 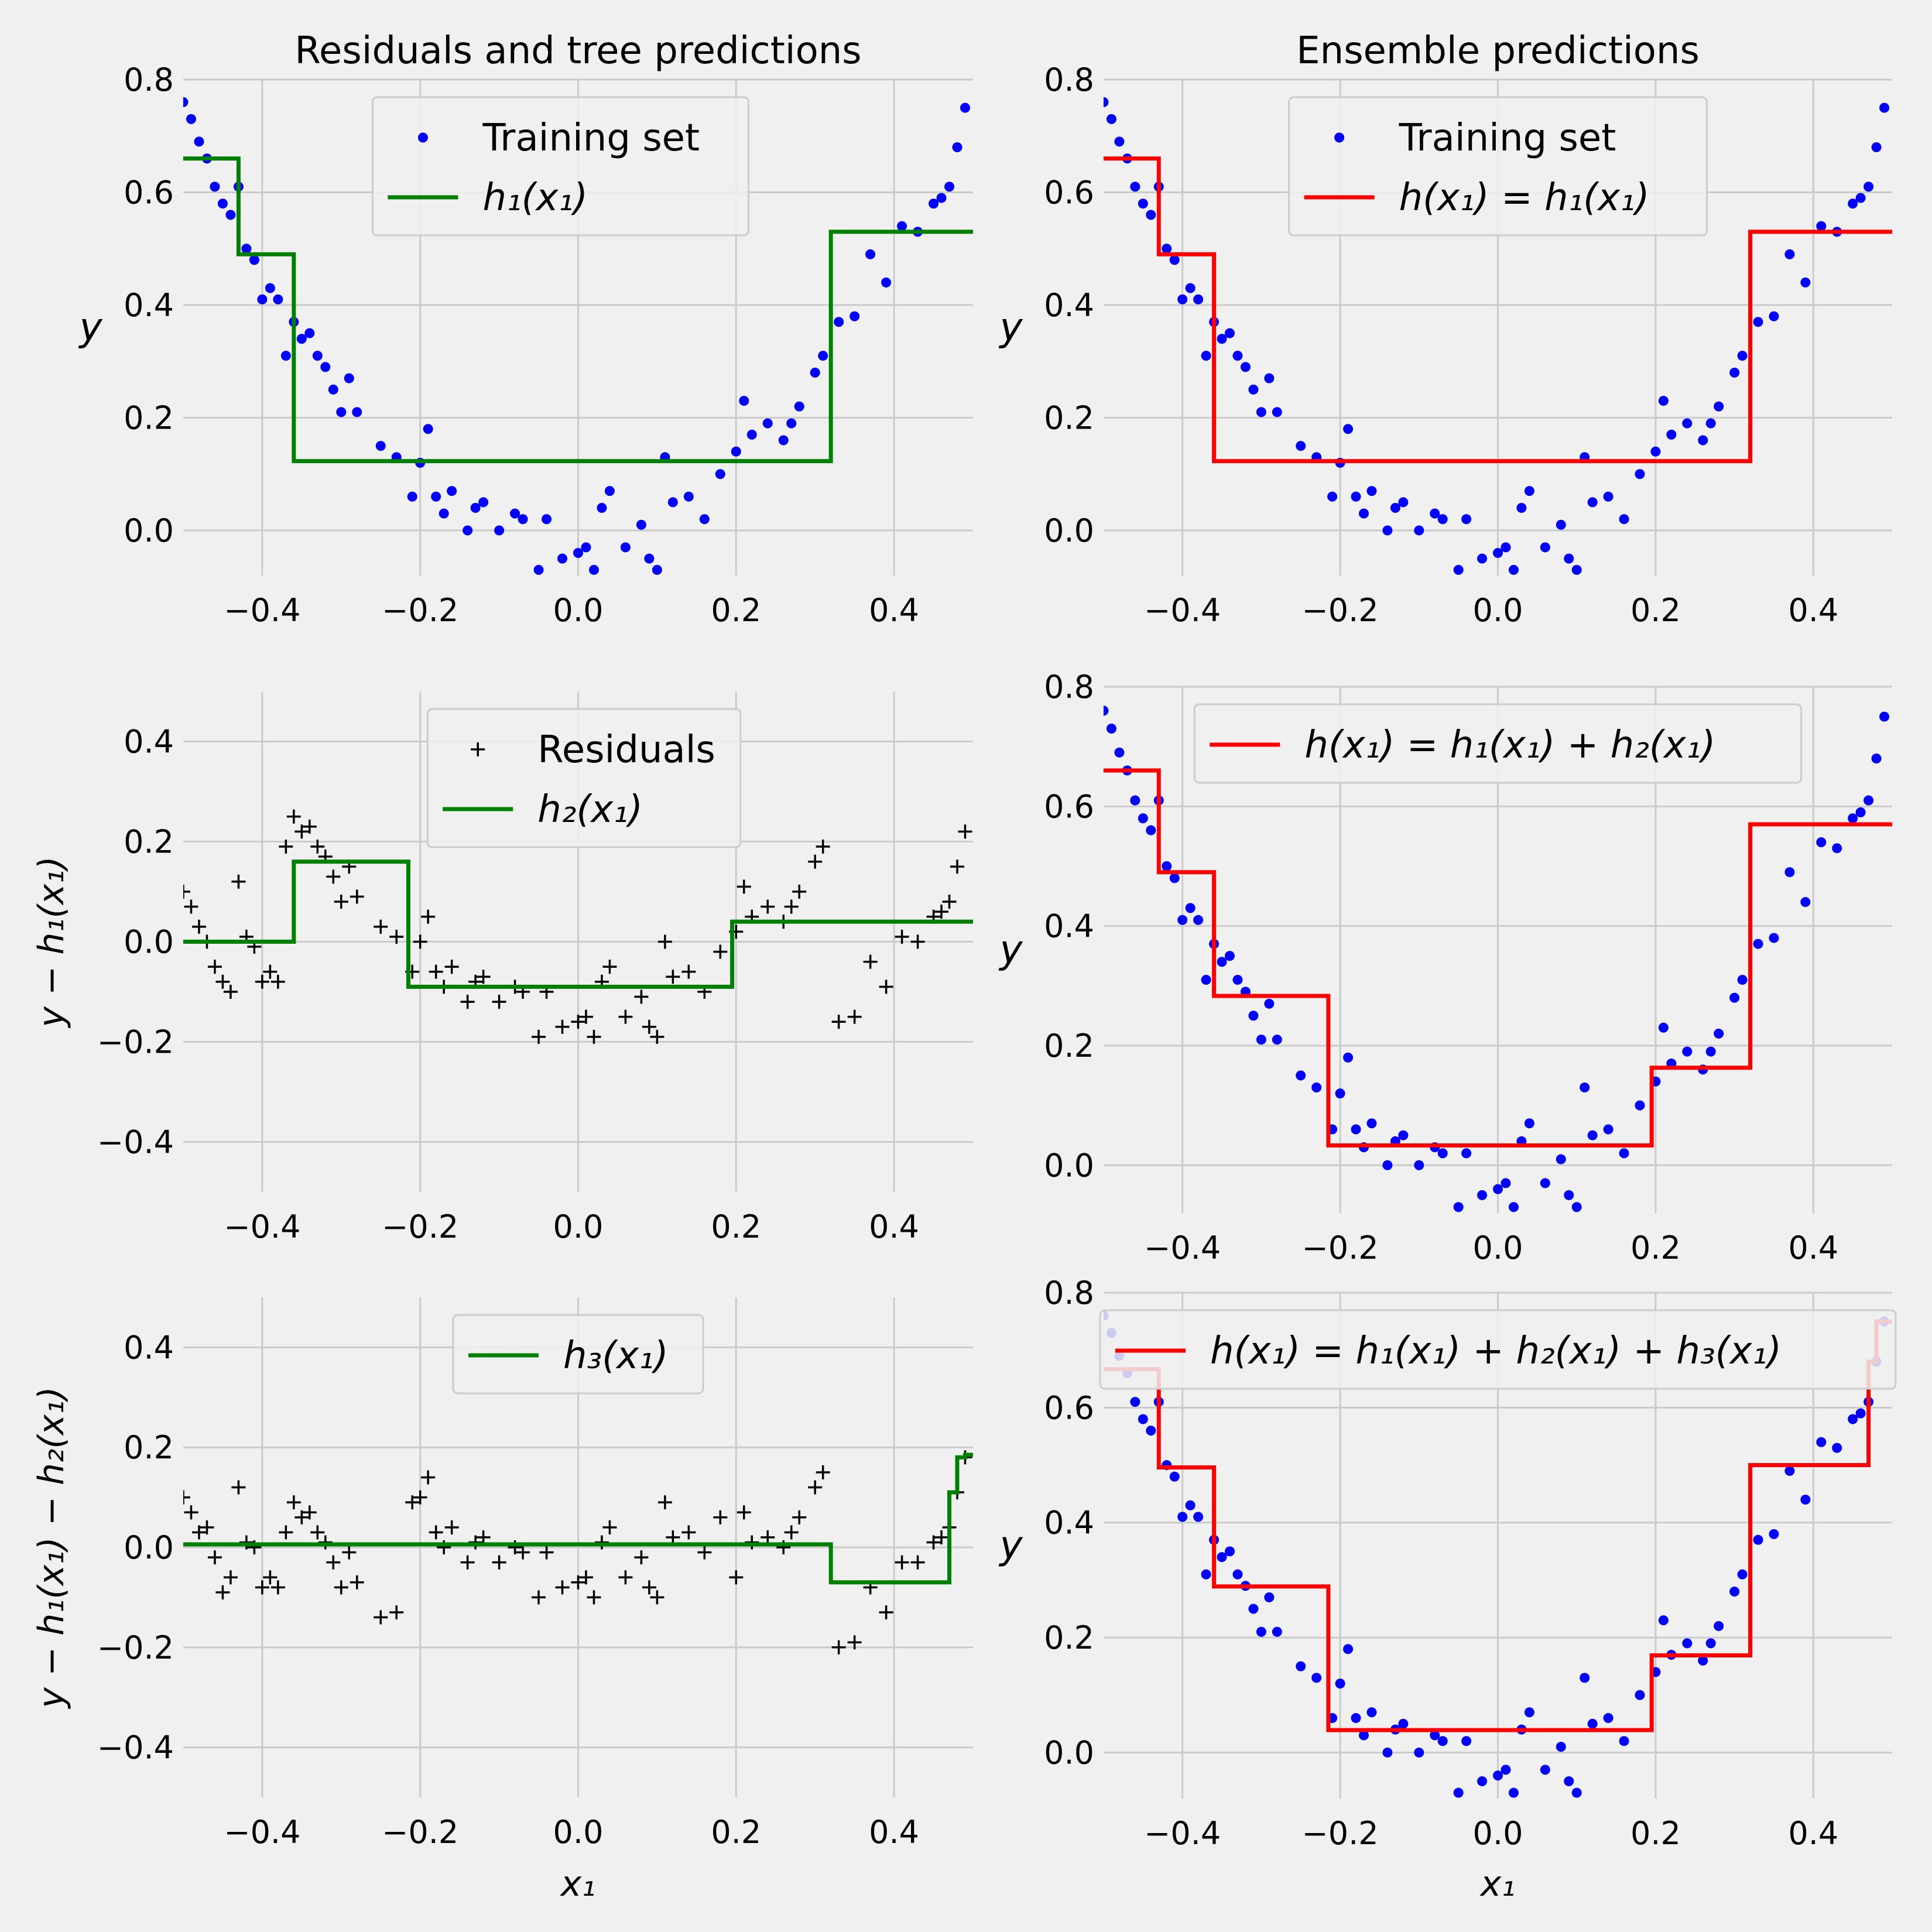 What do you see at coordinates (584, 778) in the screenshot?
I see `legend-box` at bounding box center [584, 778].